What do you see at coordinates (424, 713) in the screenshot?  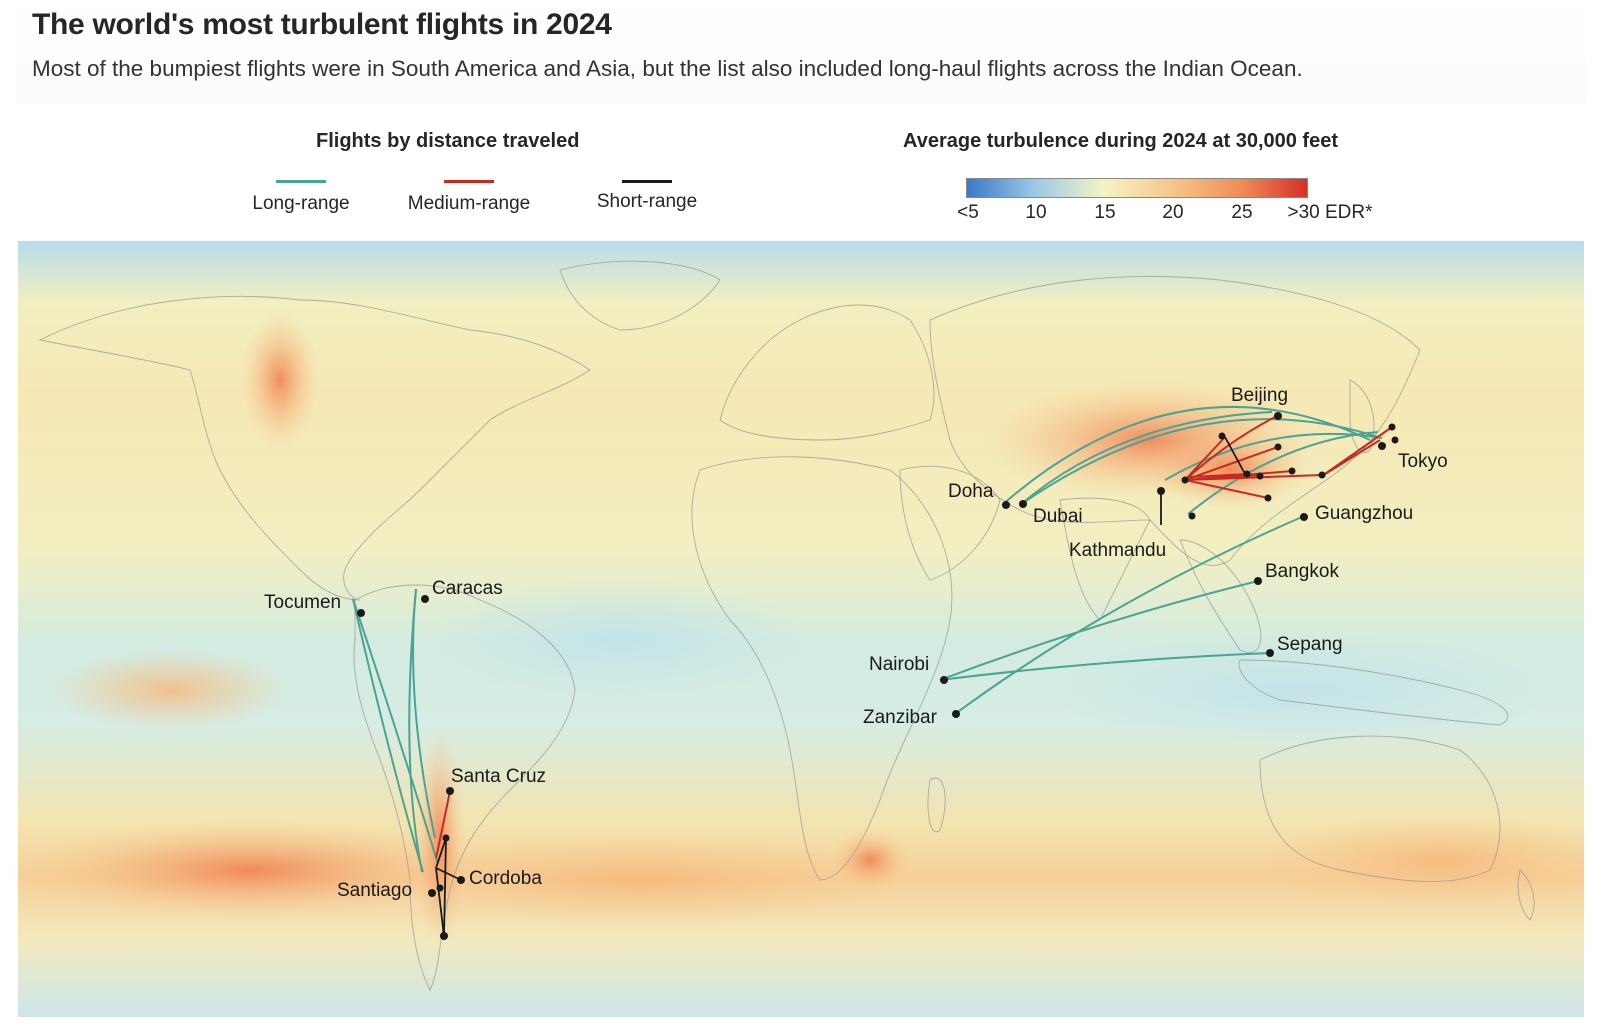 I see `route-caracas-santa-cruz` at bounding box center [424, 713].